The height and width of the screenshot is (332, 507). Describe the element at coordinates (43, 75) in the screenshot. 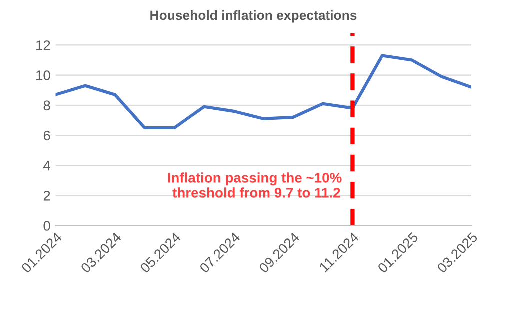

I see `y-tick-label: 10` at that location.